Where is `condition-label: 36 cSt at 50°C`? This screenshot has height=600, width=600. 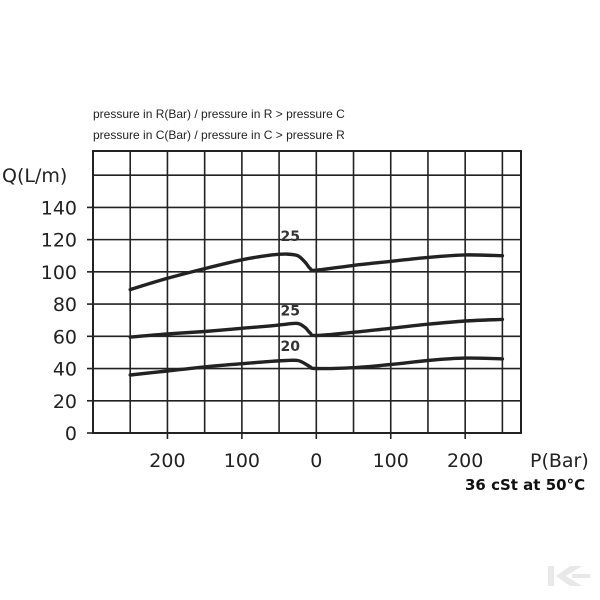
condition-label: 36 cSt at 50°C is located at coordinates (525, 485).